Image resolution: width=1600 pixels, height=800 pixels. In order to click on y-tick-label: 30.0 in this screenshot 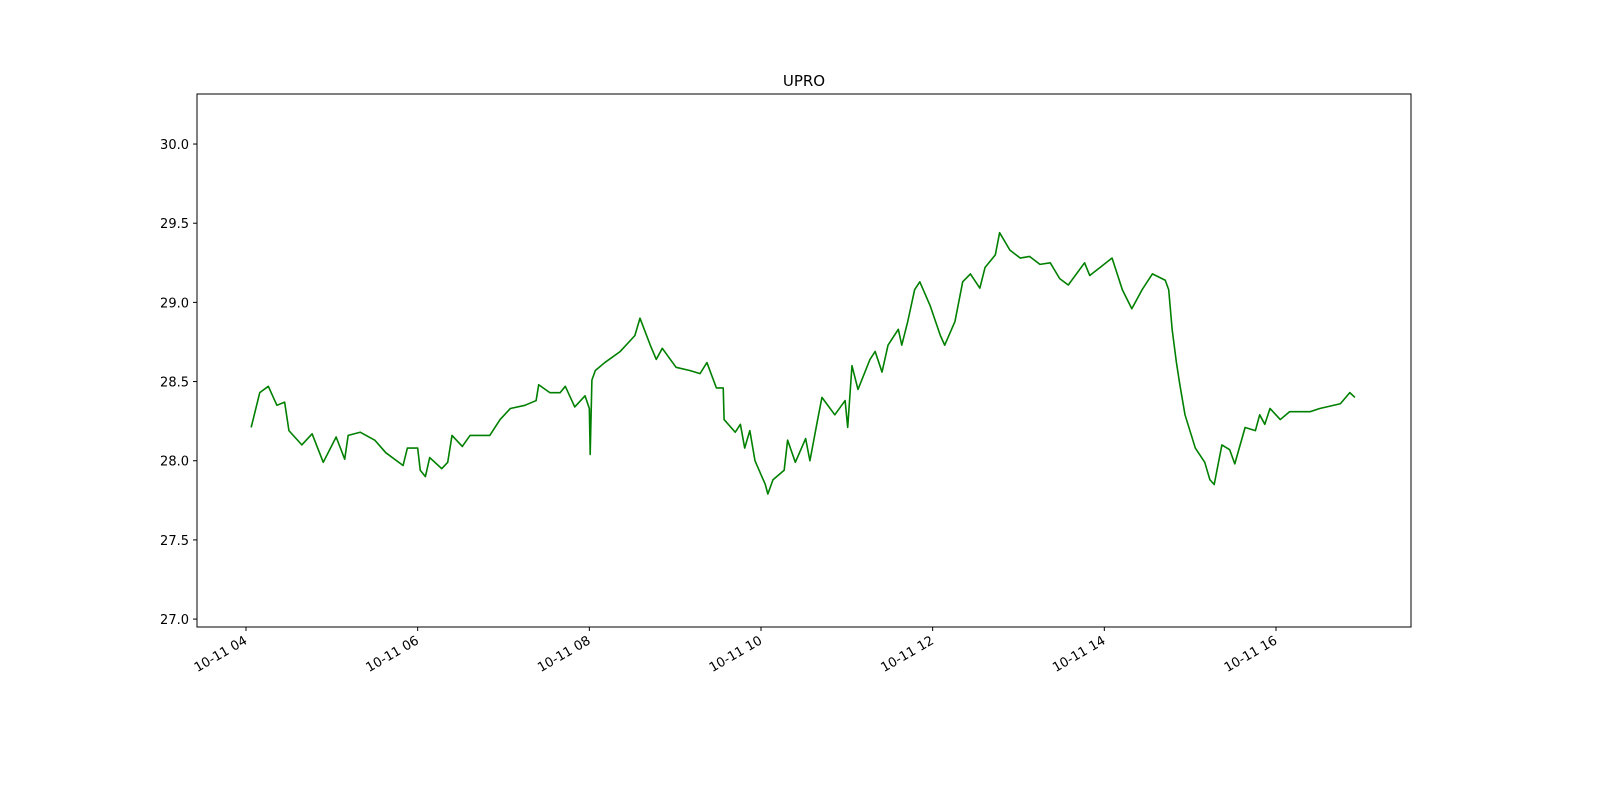, I will do `click(174, 145)`.